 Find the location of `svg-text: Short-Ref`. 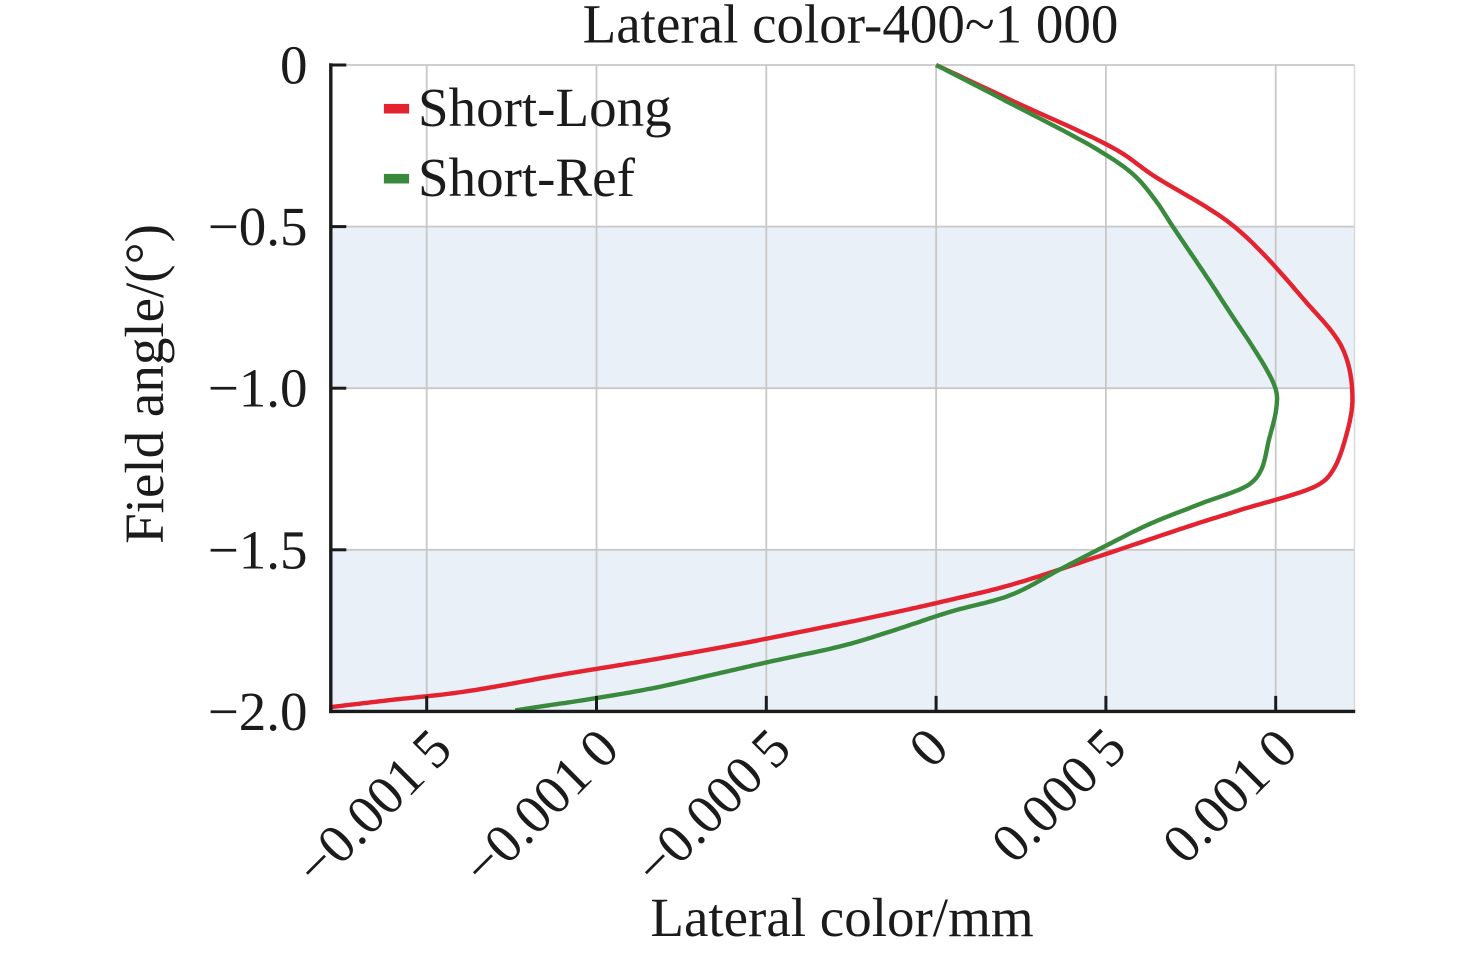

svg-text: Short-Ref is located at coordinates (527, 177).